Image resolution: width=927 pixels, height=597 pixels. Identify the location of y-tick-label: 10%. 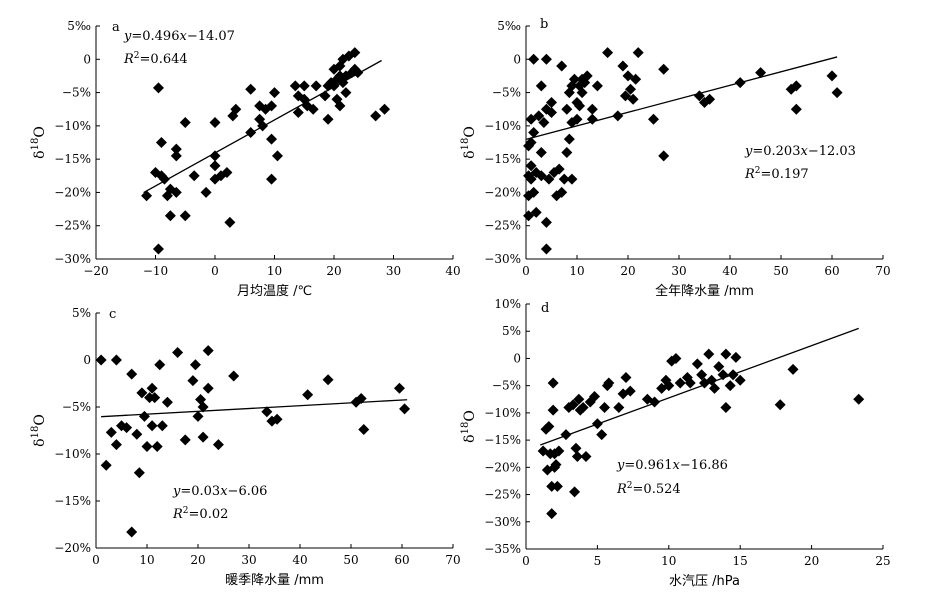
(507, 304).